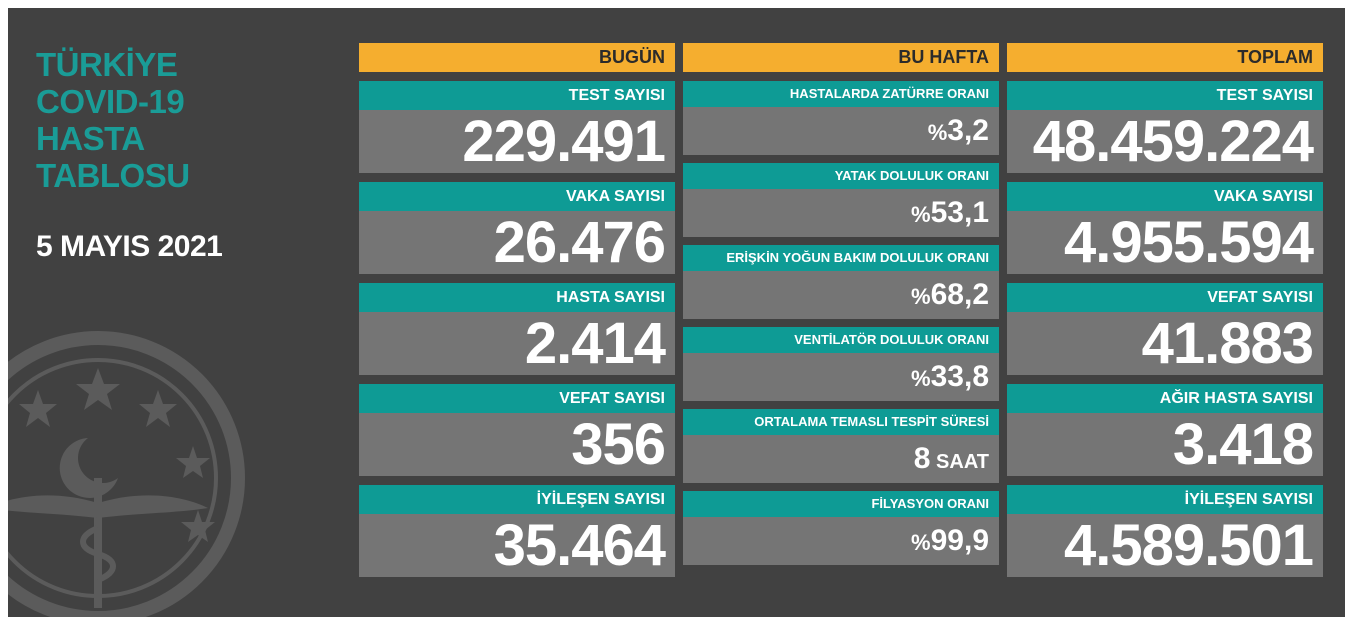 The image size is (1353, 625). I want to click on week-card: YATAK DOLULUK ORANI %53,1, so click(841, 200).